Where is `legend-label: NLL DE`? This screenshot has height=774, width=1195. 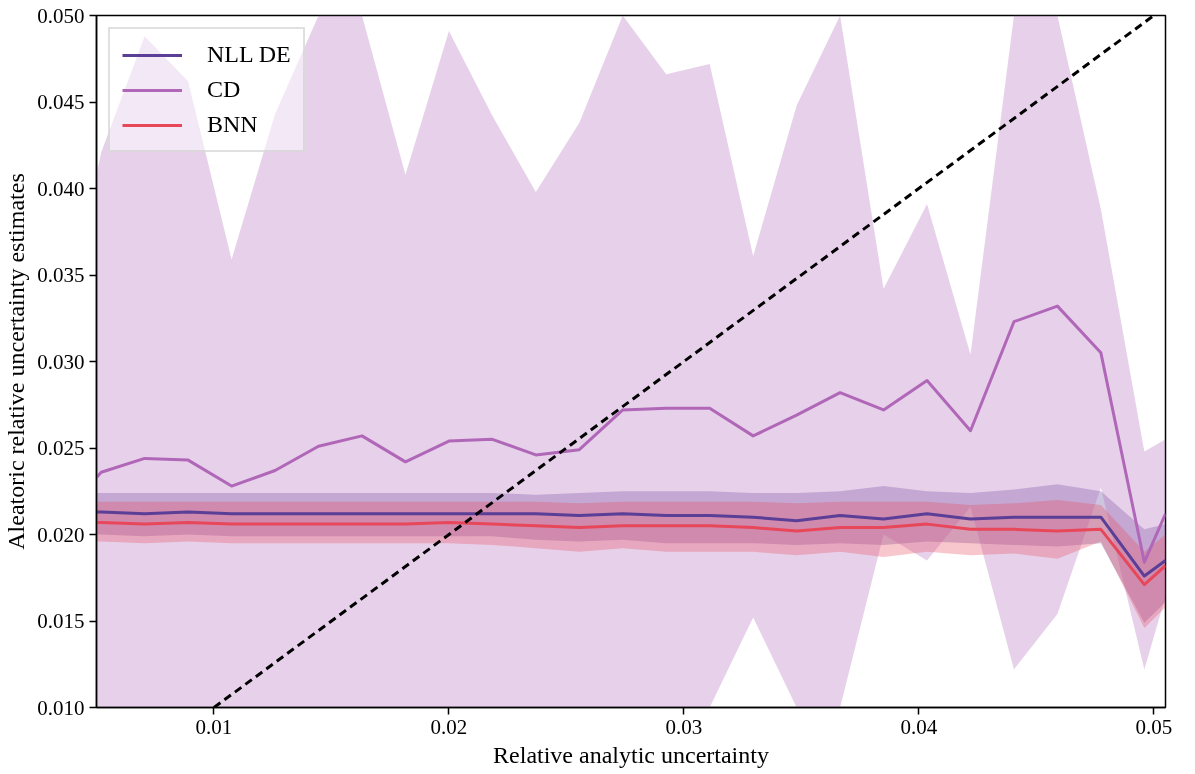
legend-label: NLL DE is located at coordinates (249, 54).